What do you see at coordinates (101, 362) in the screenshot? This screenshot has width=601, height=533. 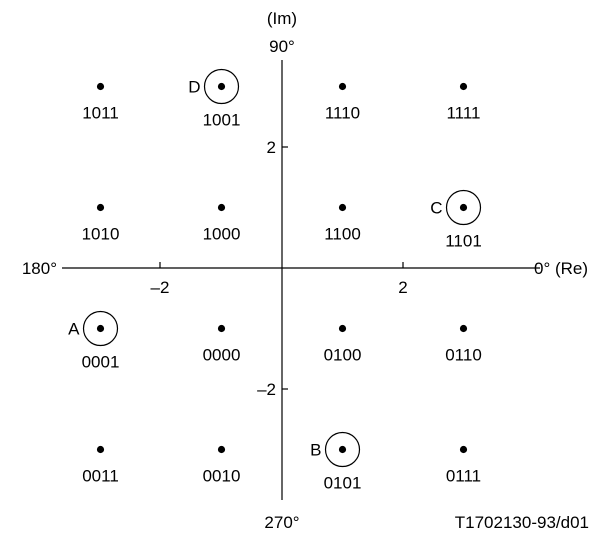 I see `point-code-label: 0001` at bounding box center [101, 362].